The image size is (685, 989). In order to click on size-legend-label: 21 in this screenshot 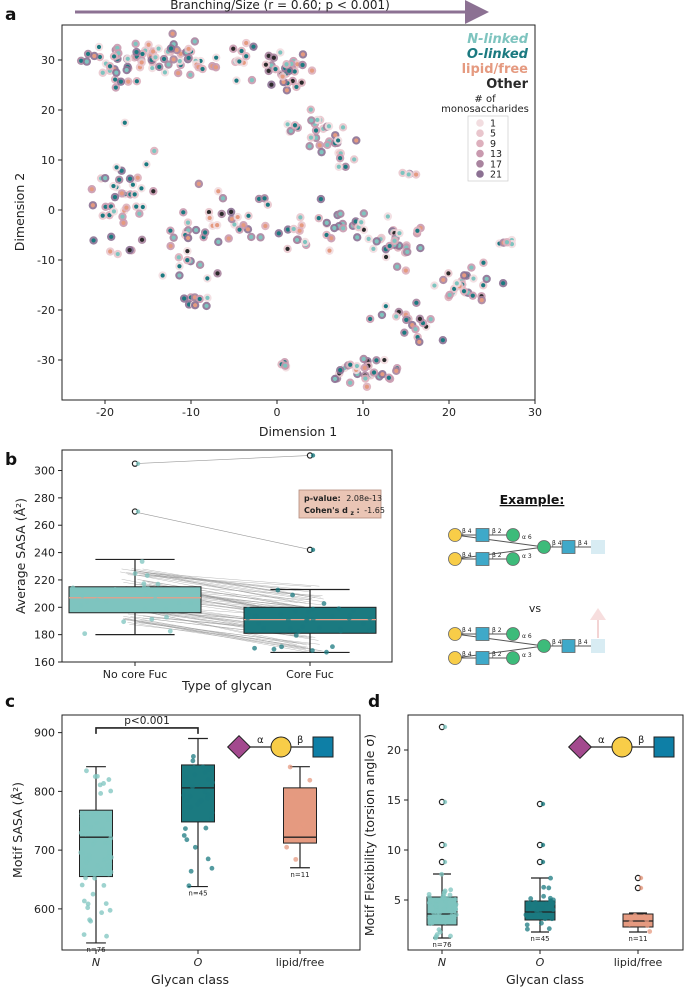, I will do `click(496, 175)`.